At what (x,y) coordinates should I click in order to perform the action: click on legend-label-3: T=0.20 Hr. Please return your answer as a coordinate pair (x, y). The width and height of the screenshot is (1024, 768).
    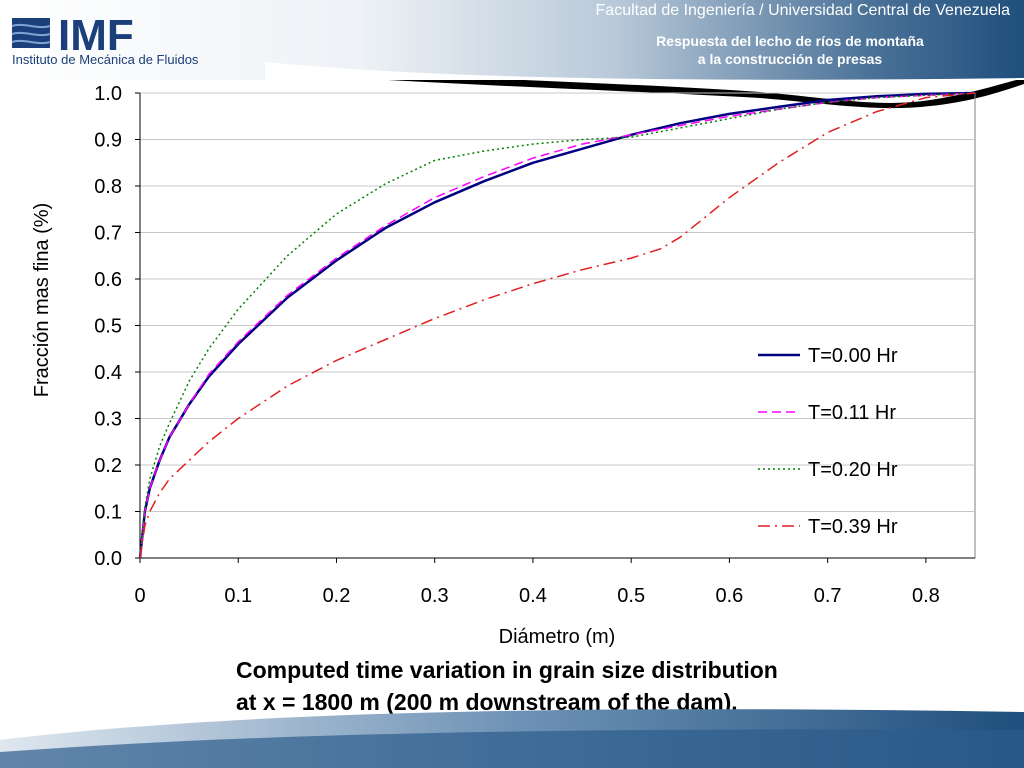
    Looking at the image, I should click on (853, 470).